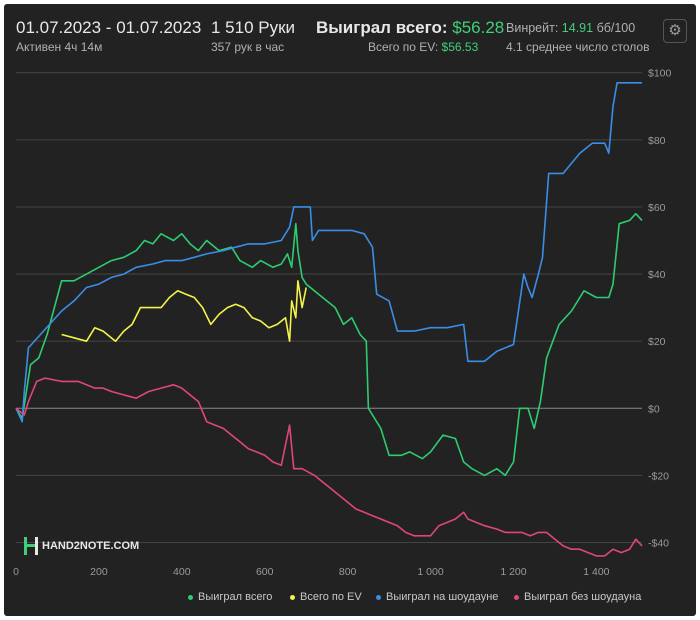  I want to click on winrate-label: Винрейт:, so click(532, 28).